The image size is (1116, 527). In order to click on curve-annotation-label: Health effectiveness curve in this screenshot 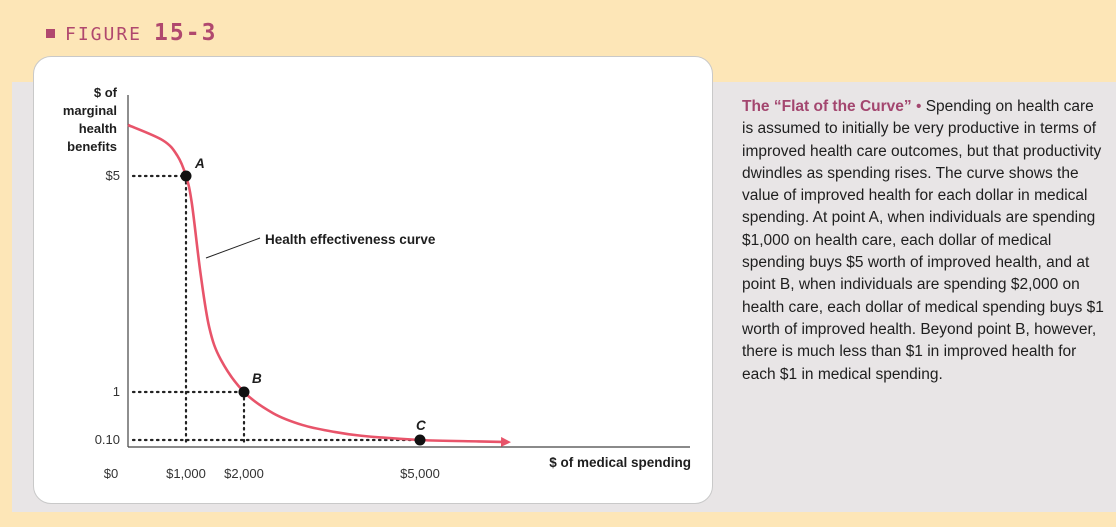, I will do `click(350, 239)`.